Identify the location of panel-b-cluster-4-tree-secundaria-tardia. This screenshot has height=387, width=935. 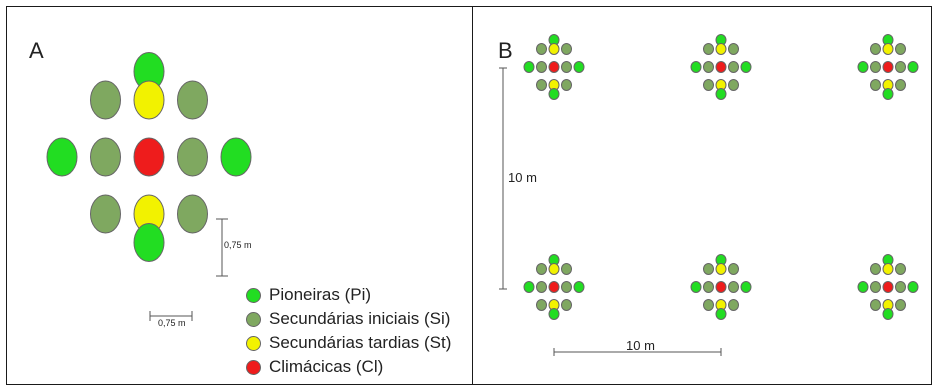
(554, 269).